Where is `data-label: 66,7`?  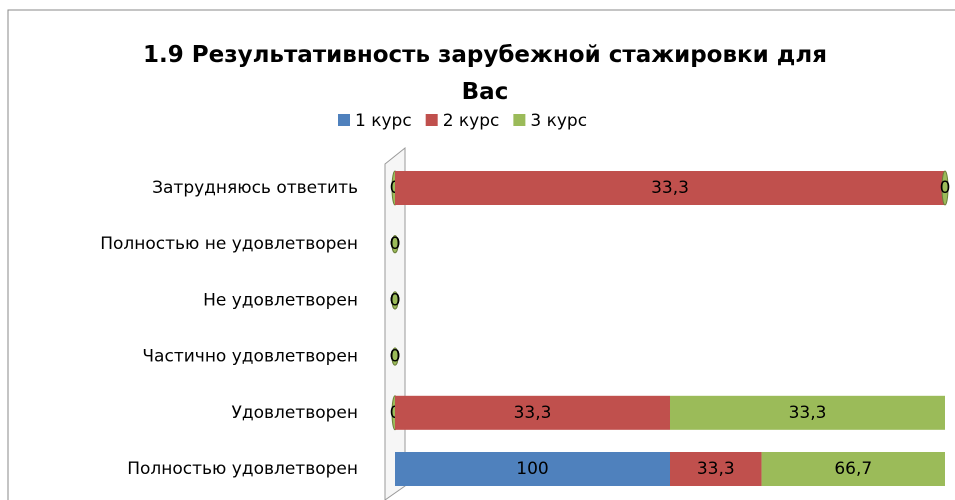
data-label: 66,7 is located at coordinates (853, 469).